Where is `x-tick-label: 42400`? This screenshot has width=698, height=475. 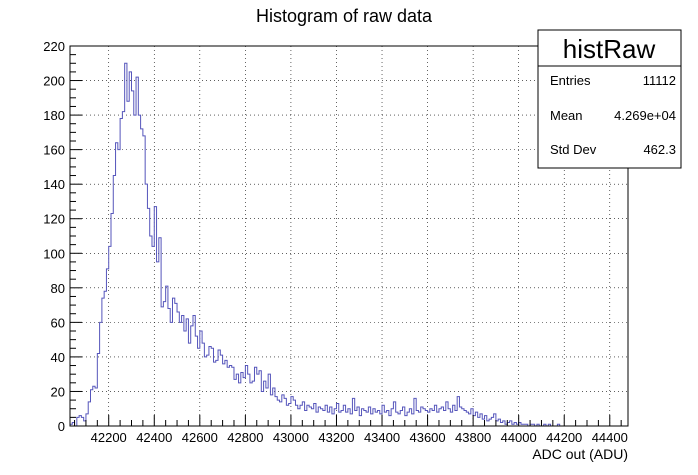 x-tick-label: 42400 is located at coordinates (154, 437).